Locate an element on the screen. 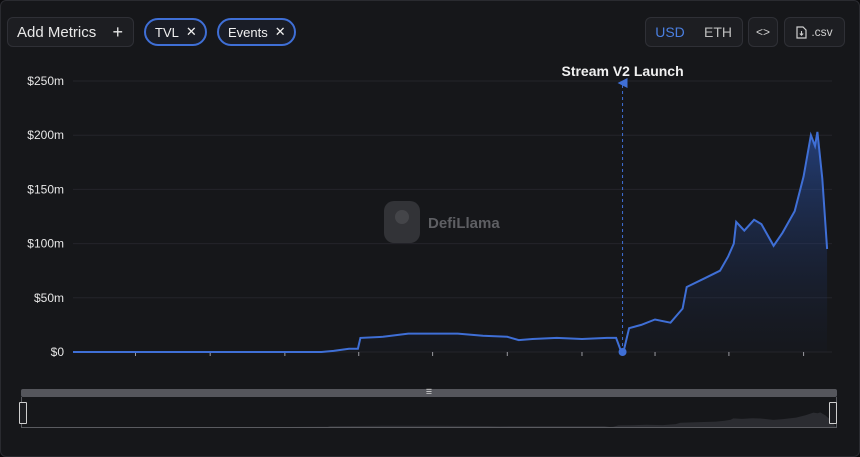 Image resolution: width=860 pixels, height=457 pixels. annotation-dot is located at coordinates (622, 352).